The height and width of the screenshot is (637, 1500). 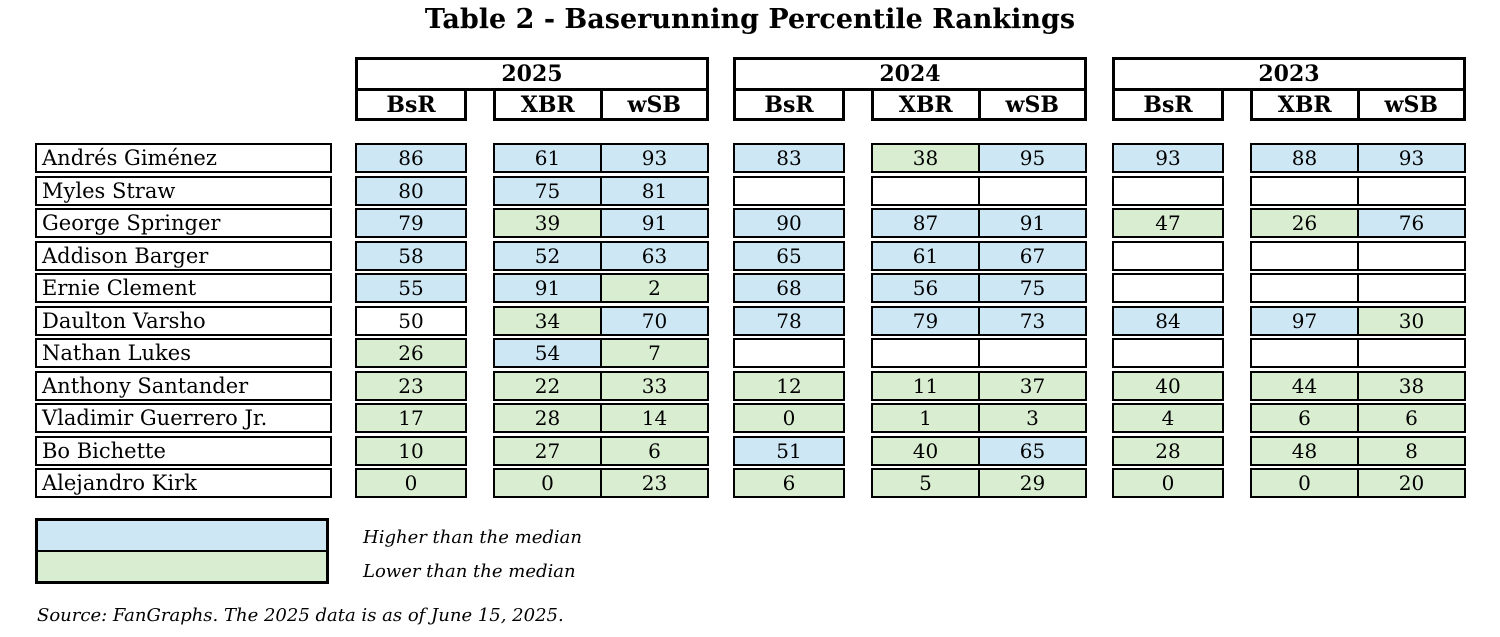 I want to click on col-header-xbr-2025: XBR, so click(x=549, y=104).